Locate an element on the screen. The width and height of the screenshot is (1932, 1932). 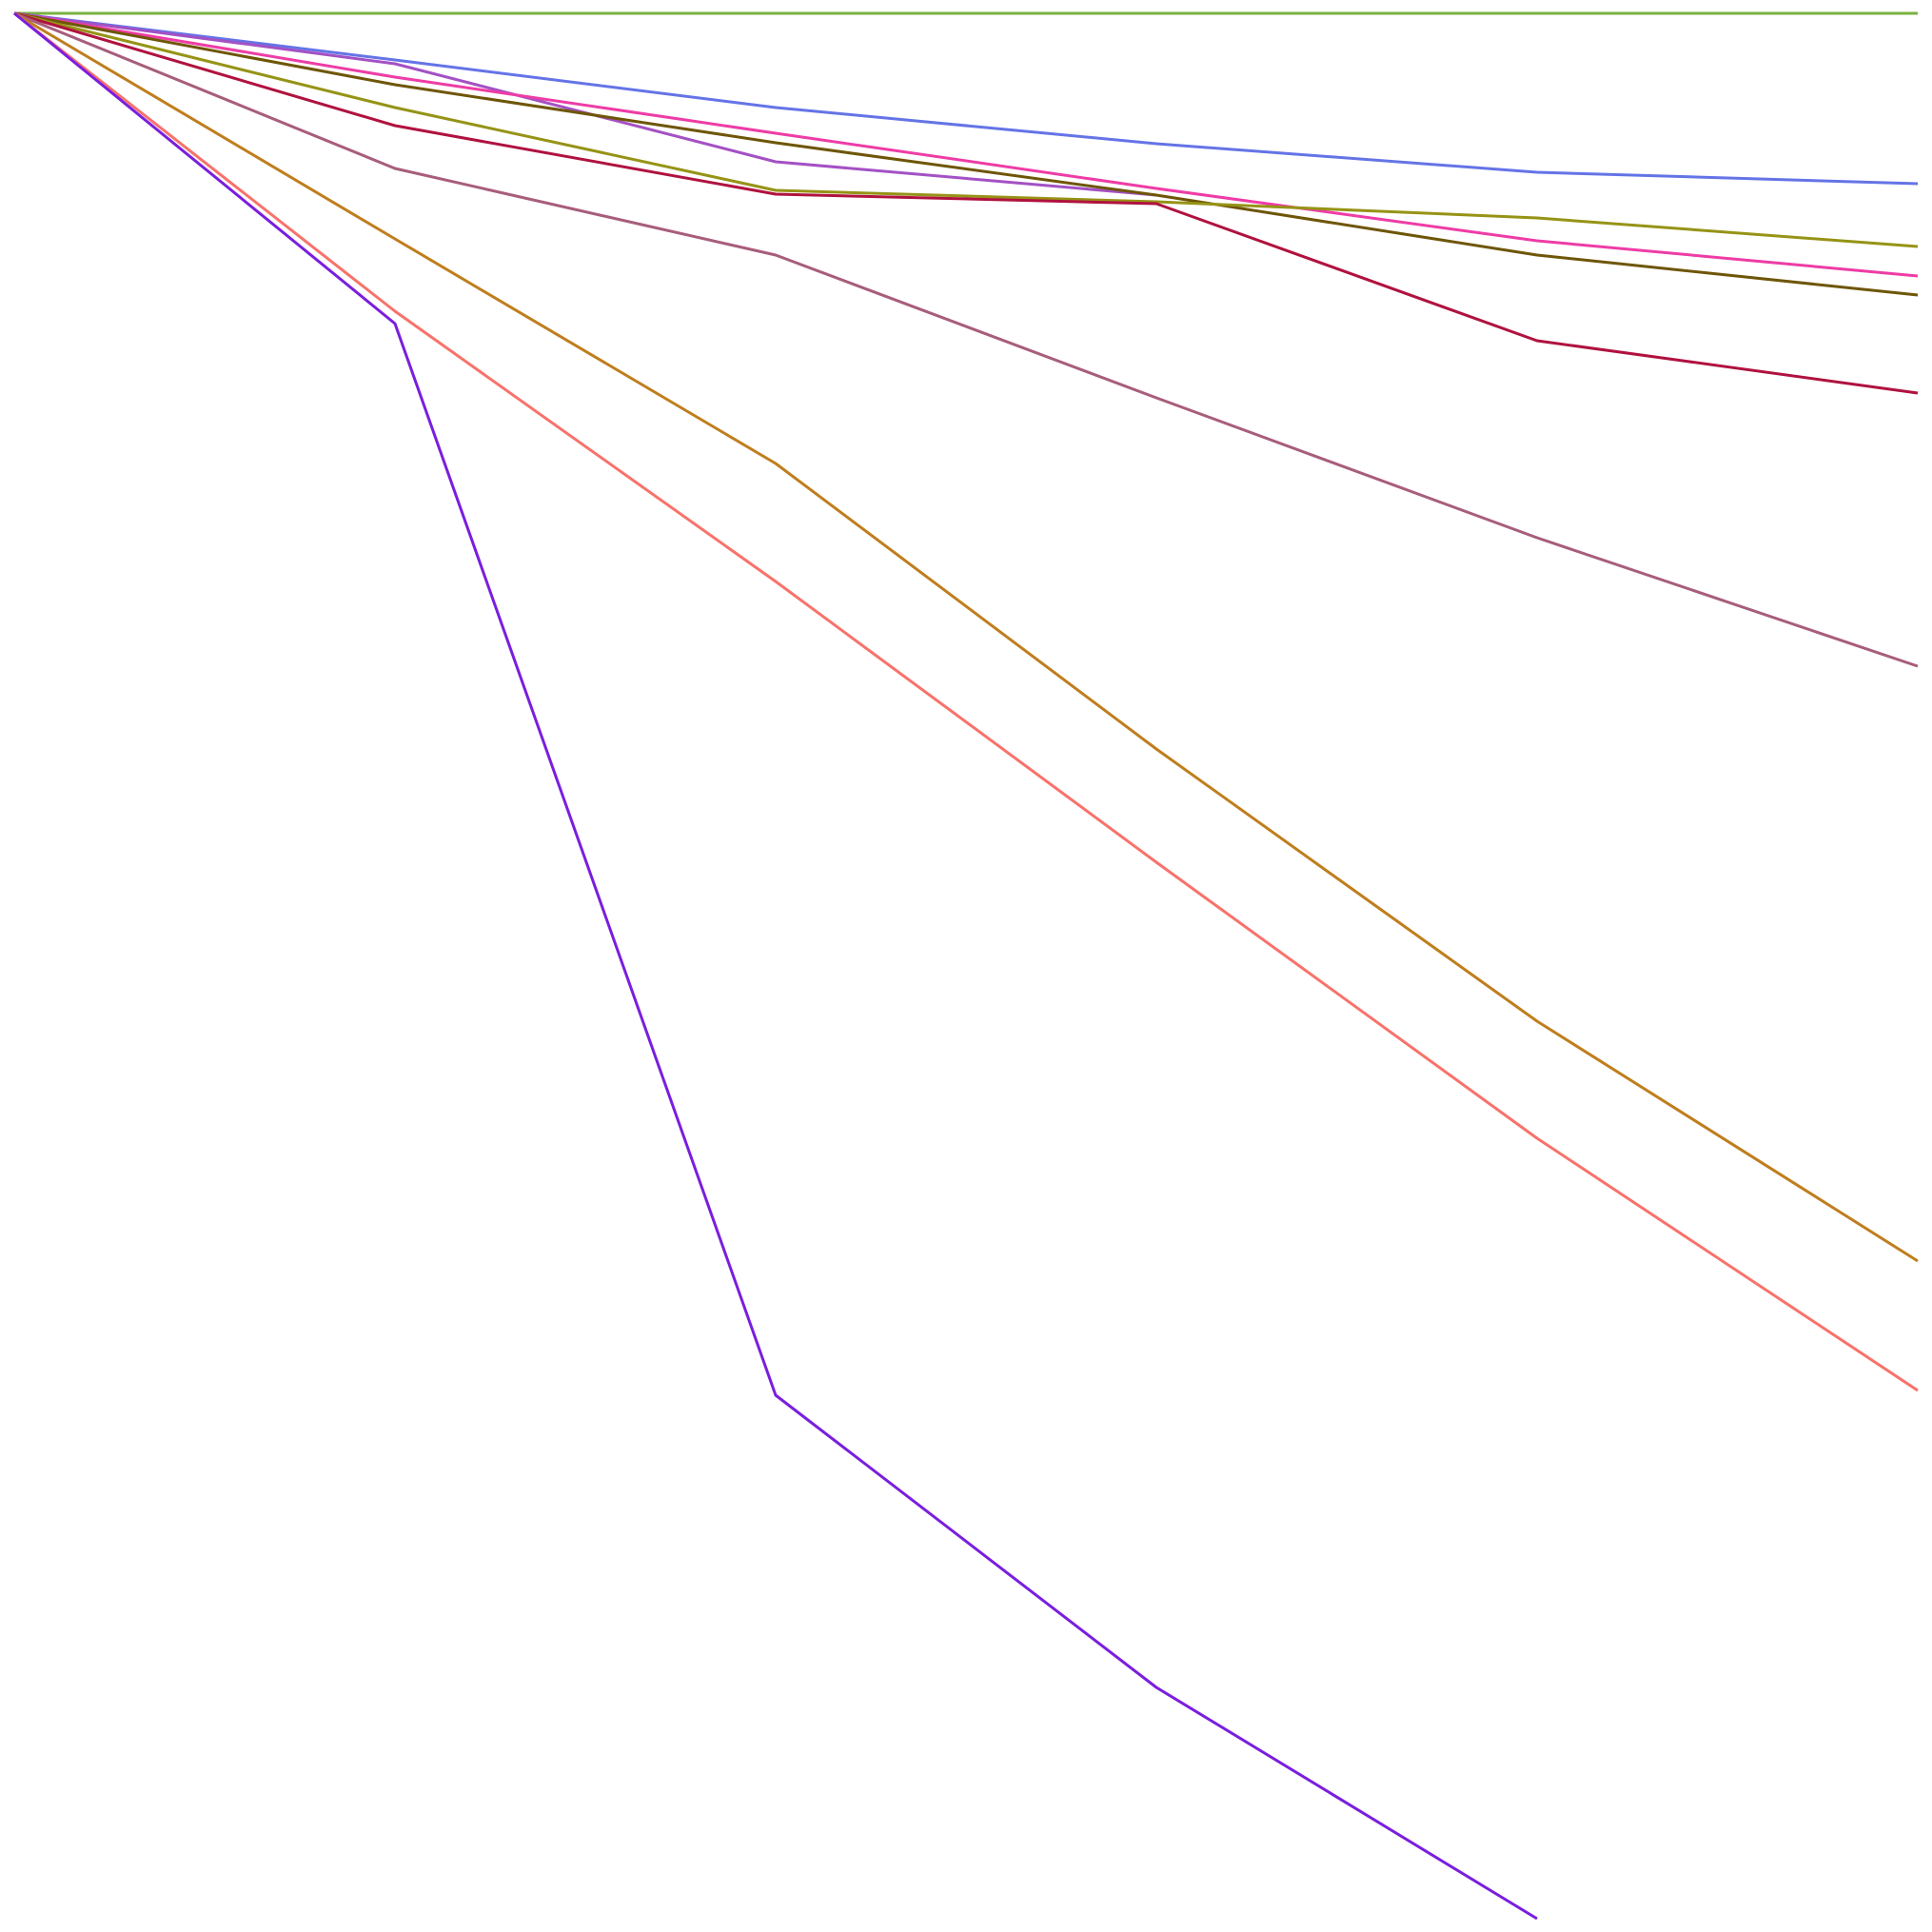
series-magenta-line is located at coordinates (966, 144).